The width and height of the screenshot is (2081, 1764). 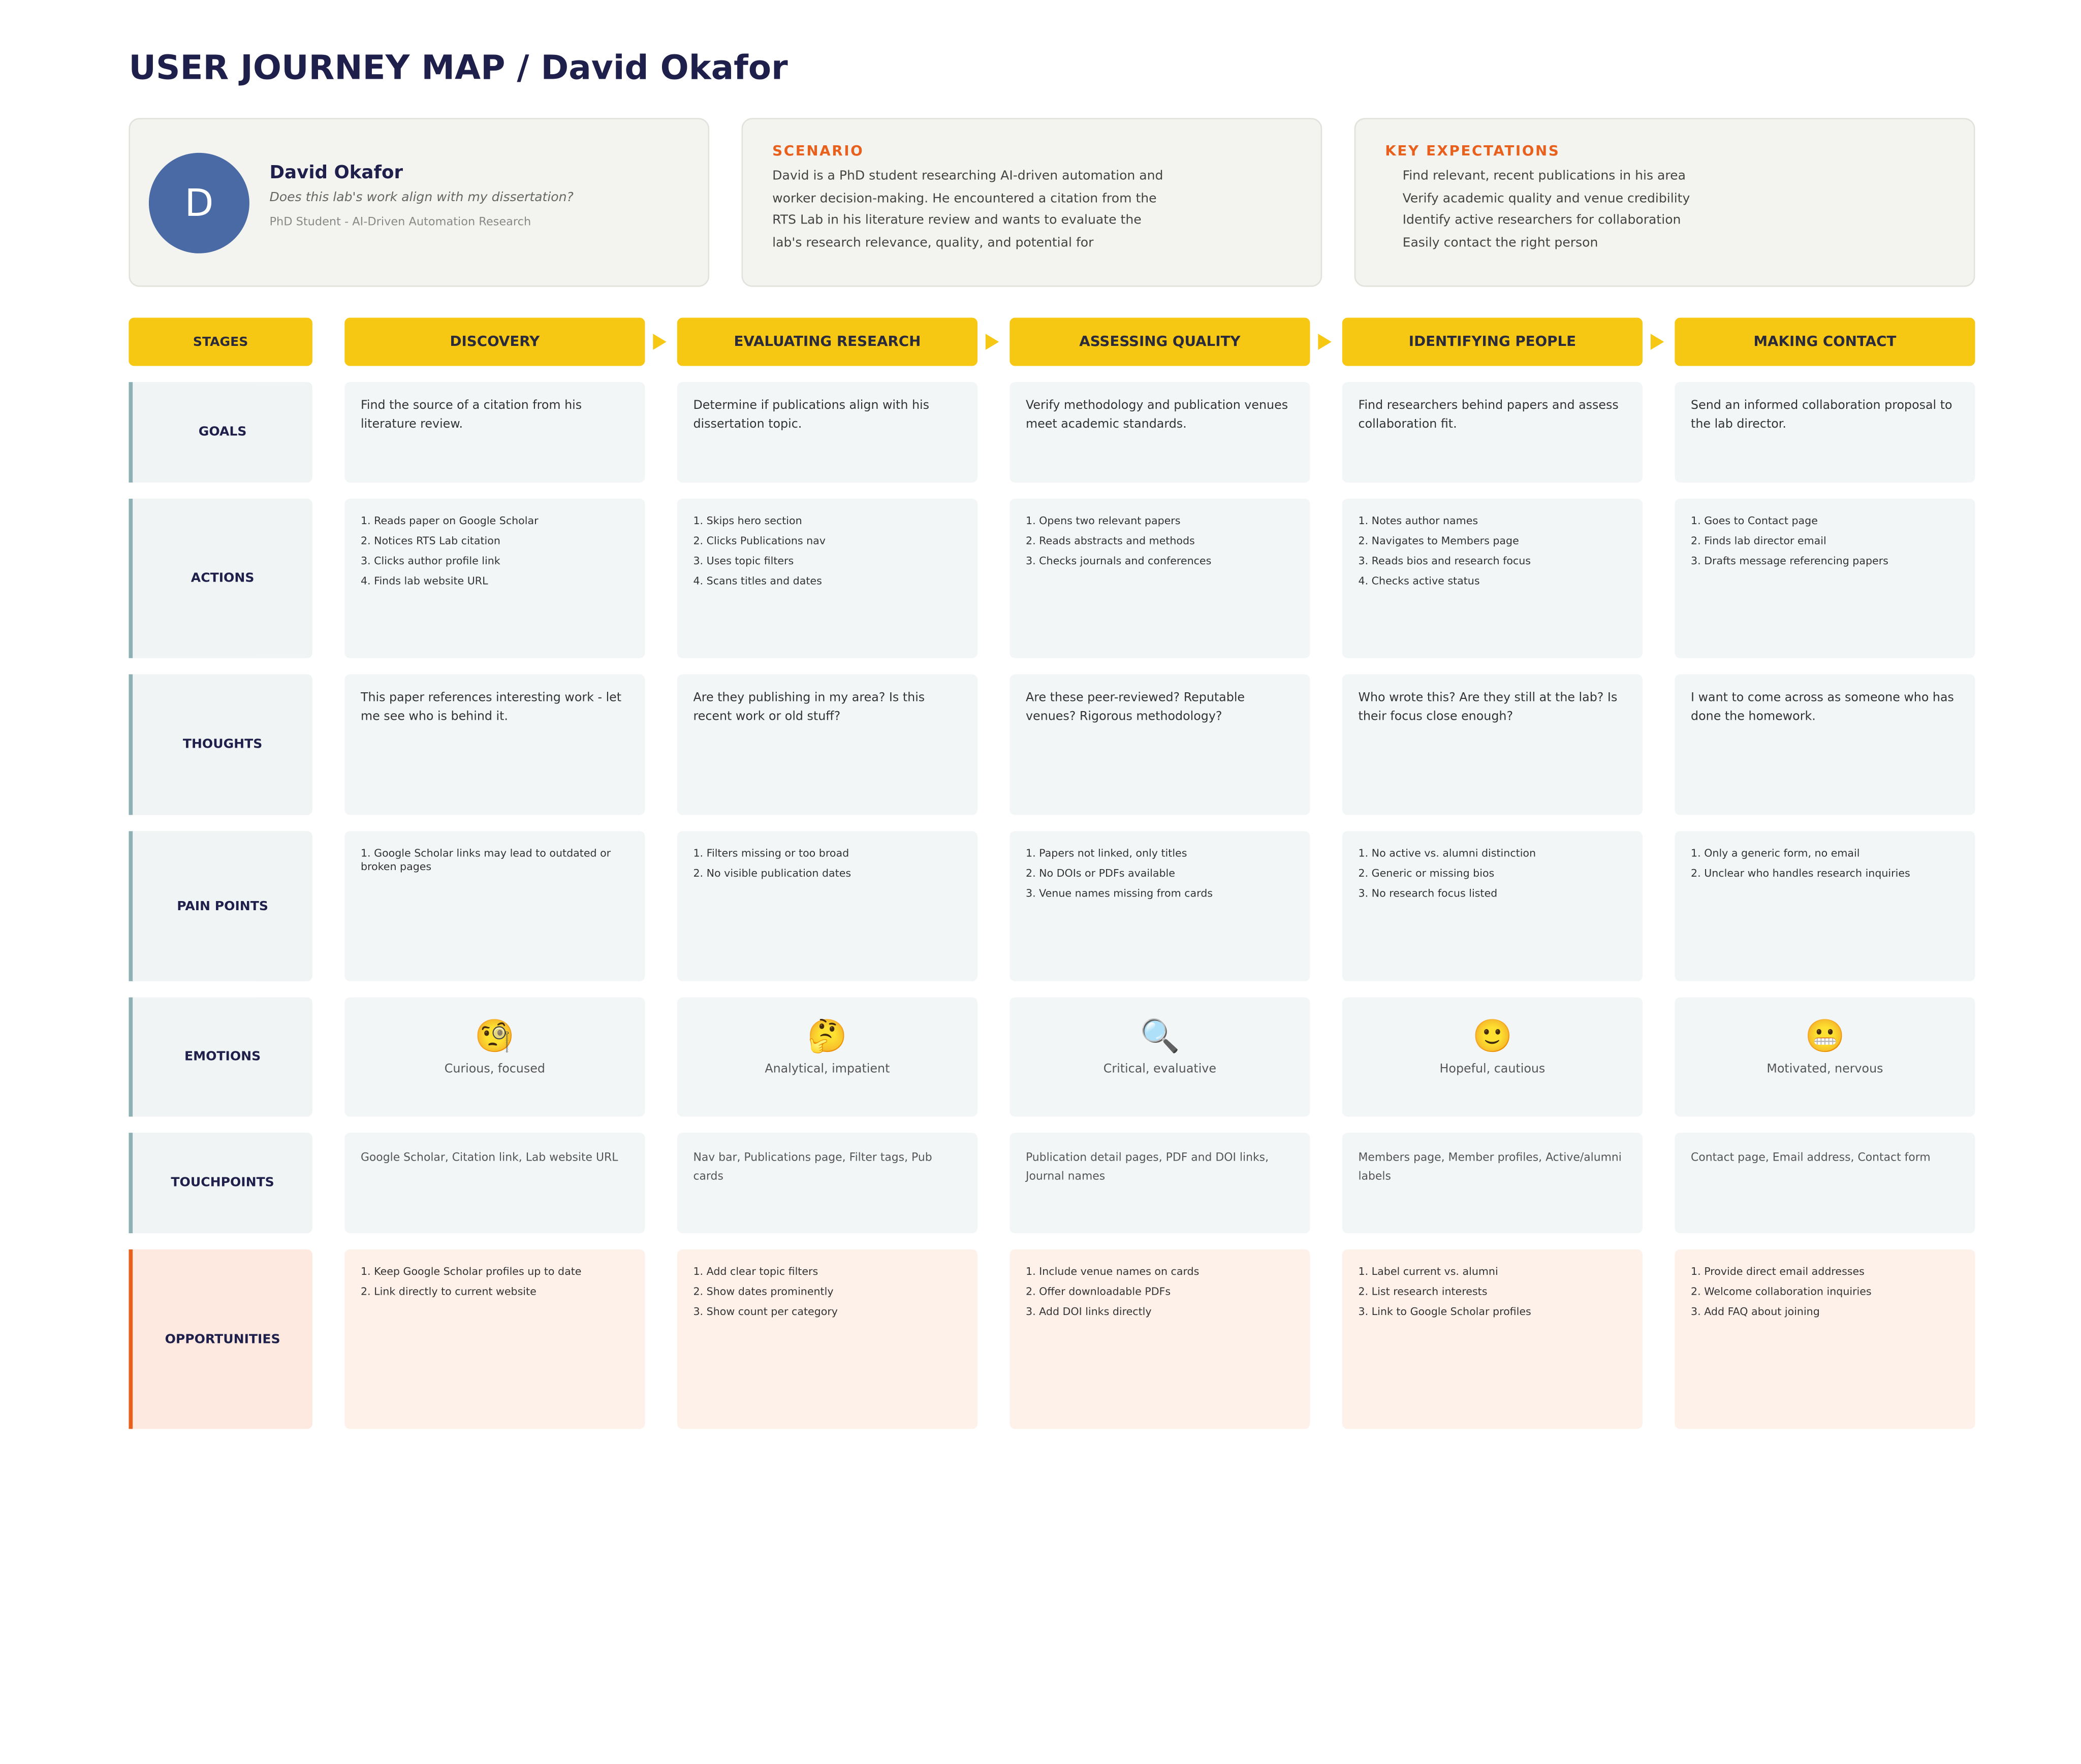 I want to click on cell: 🔍 Critical, evaluative, so click(x=1160, y=1057).